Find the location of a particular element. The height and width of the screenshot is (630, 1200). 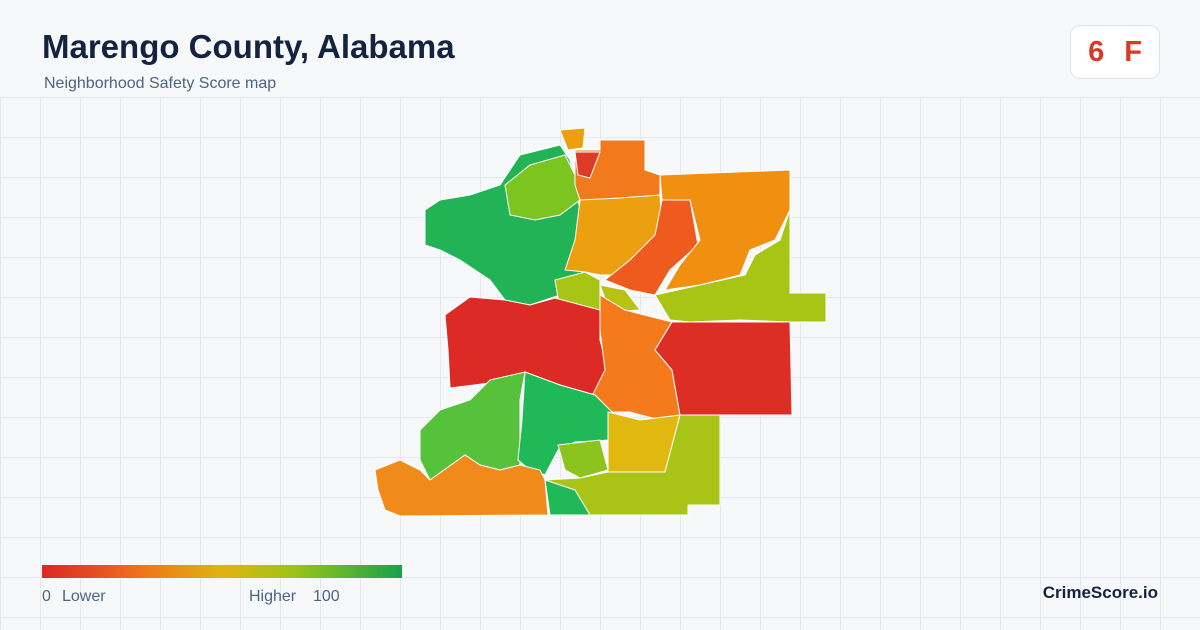

legend-max-label: Higher is located at coordinates (273, 596).